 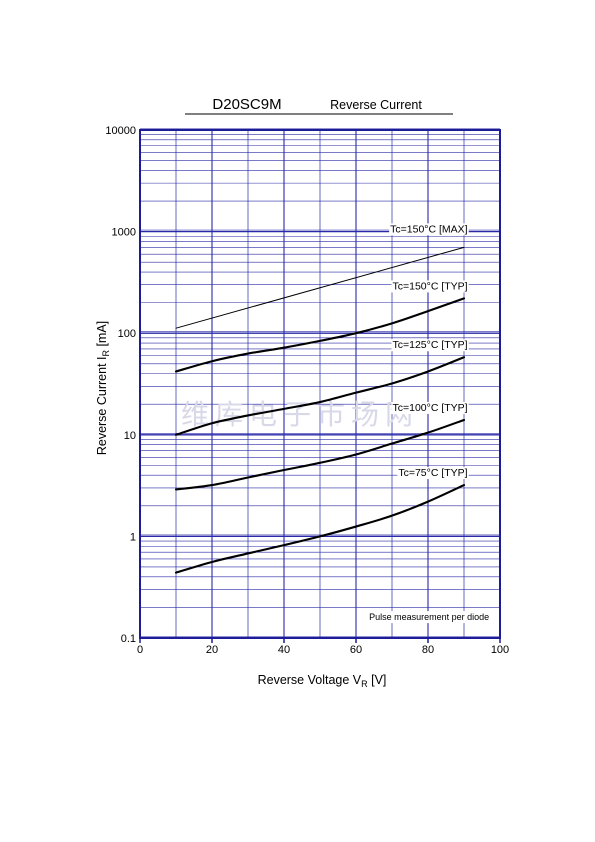 I want to click on y-tick-label: 10, so click(x=130, y=436).